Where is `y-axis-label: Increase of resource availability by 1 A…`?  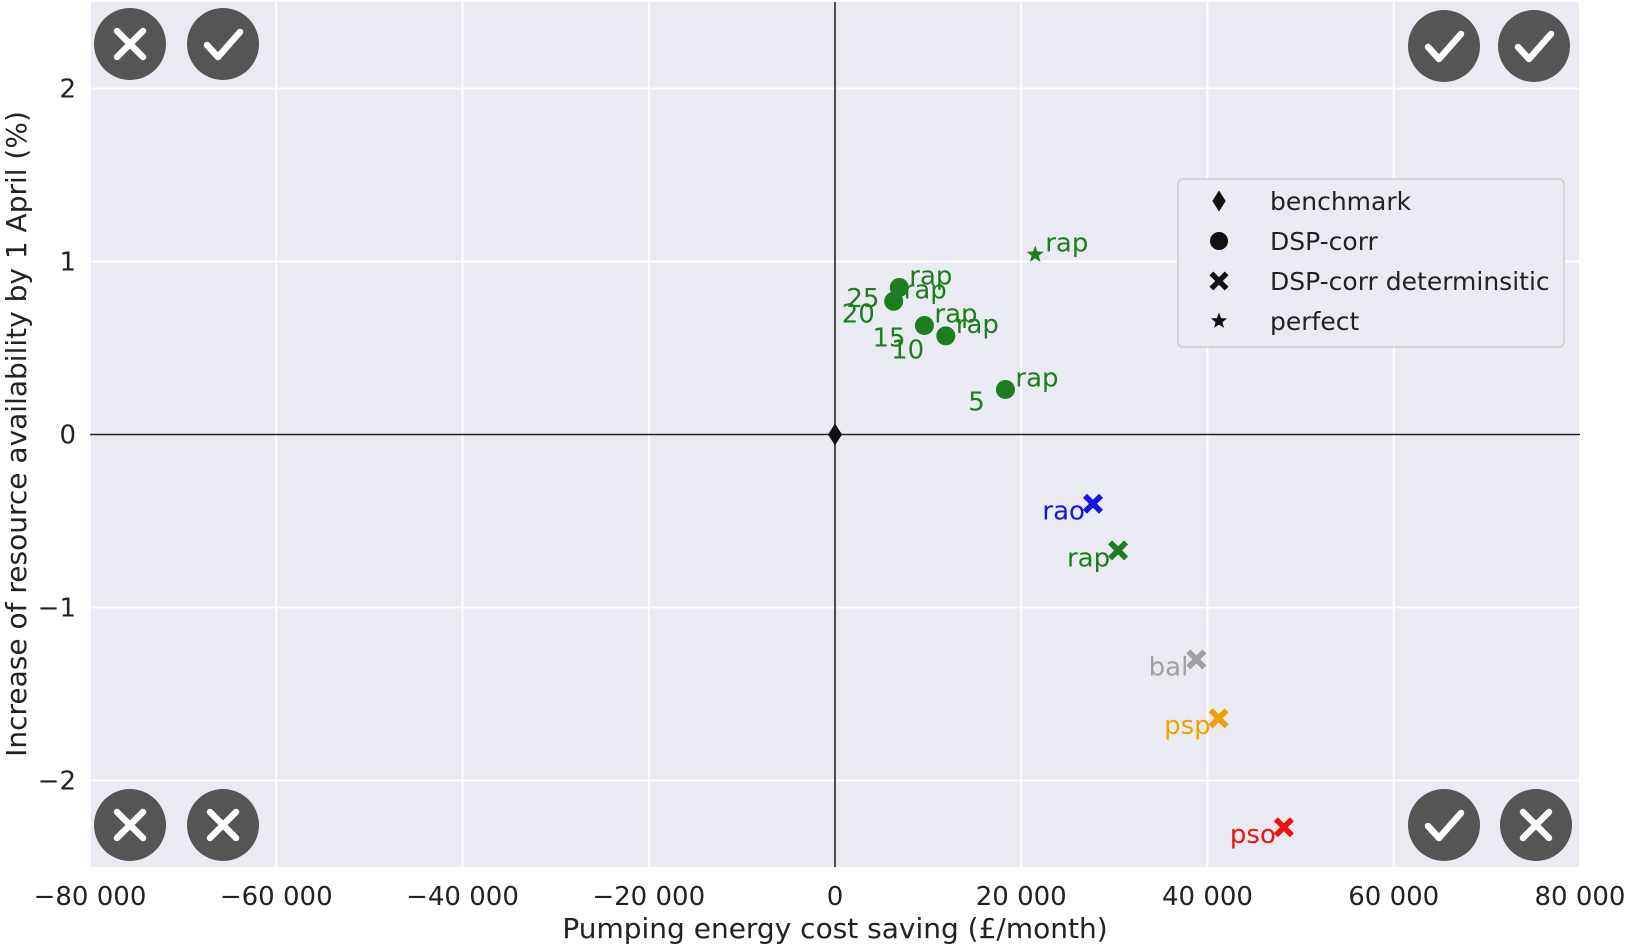 y-axis-label: Increase of resource availability by 1 A… is located at coordinates (16, 434).